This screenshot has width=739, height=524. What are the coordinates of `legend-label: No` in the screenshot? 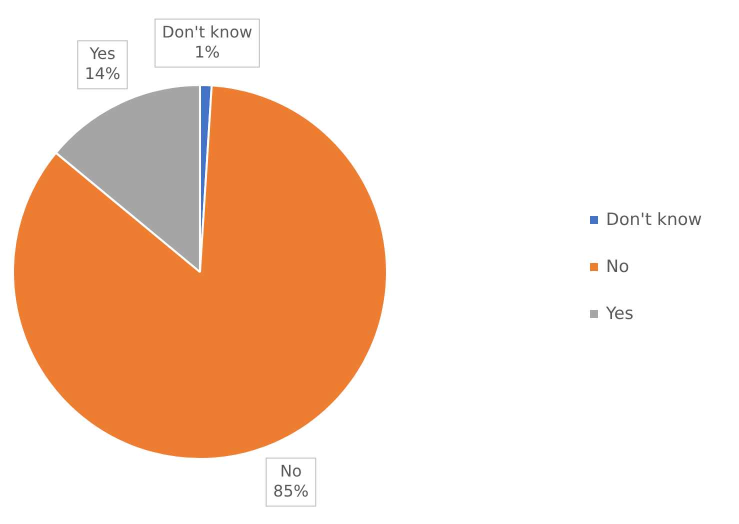 It's located at (618, 267).